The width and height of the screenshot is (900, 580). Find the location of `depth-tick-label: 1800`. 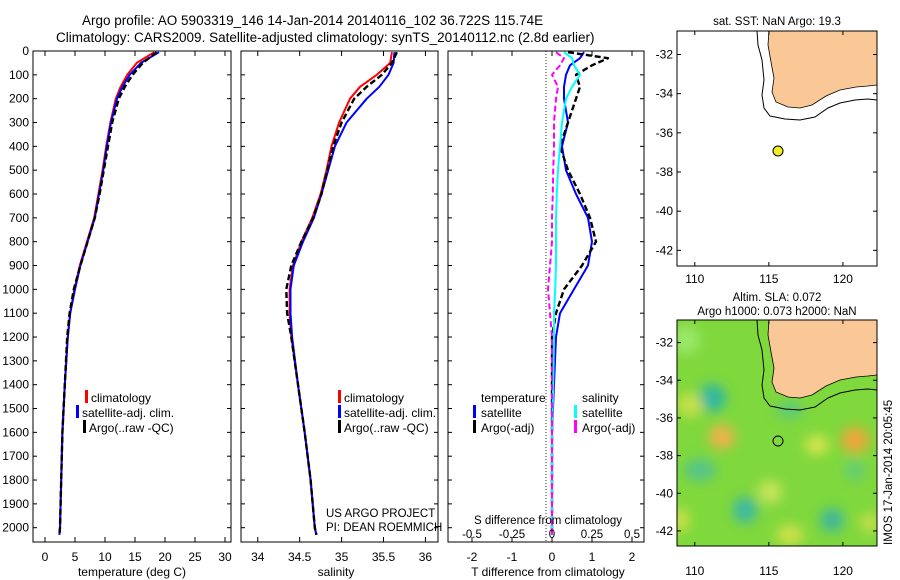

depth-tick-label: 1800 is located at coordinates (15, 480).